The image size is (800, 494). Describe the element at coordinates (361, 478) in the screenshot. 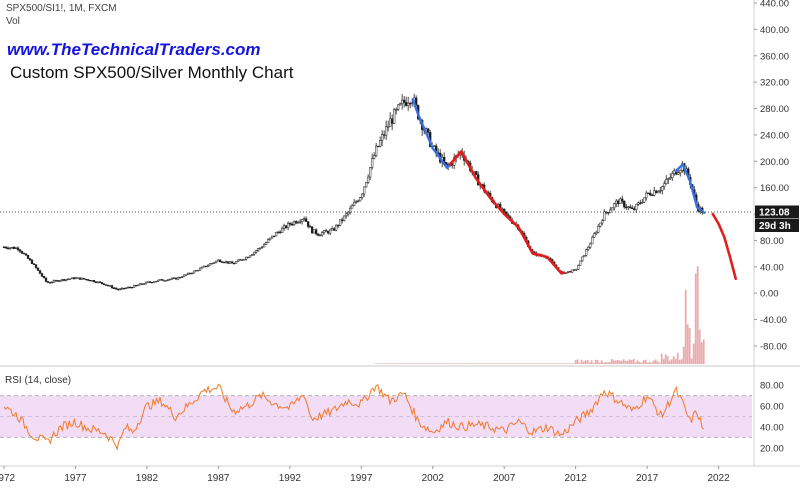

I see `time-axis-label: 1997` at that location.